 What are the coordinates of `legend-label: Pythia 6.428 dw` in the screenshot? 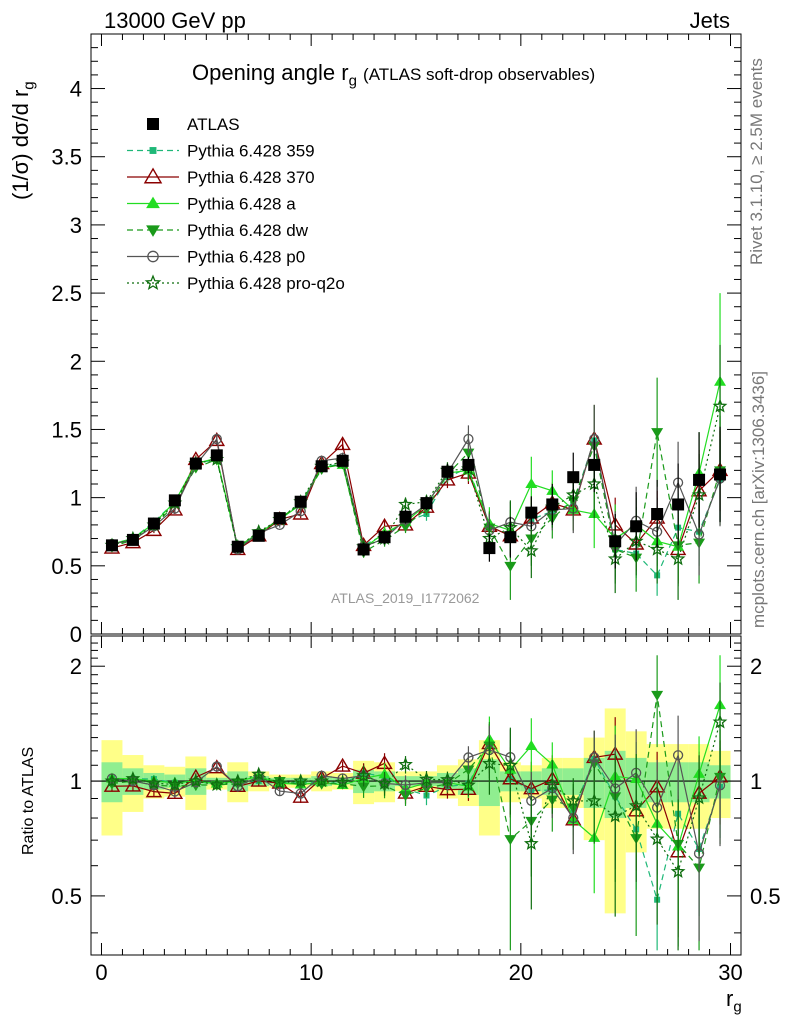 It's located at (248, 230).